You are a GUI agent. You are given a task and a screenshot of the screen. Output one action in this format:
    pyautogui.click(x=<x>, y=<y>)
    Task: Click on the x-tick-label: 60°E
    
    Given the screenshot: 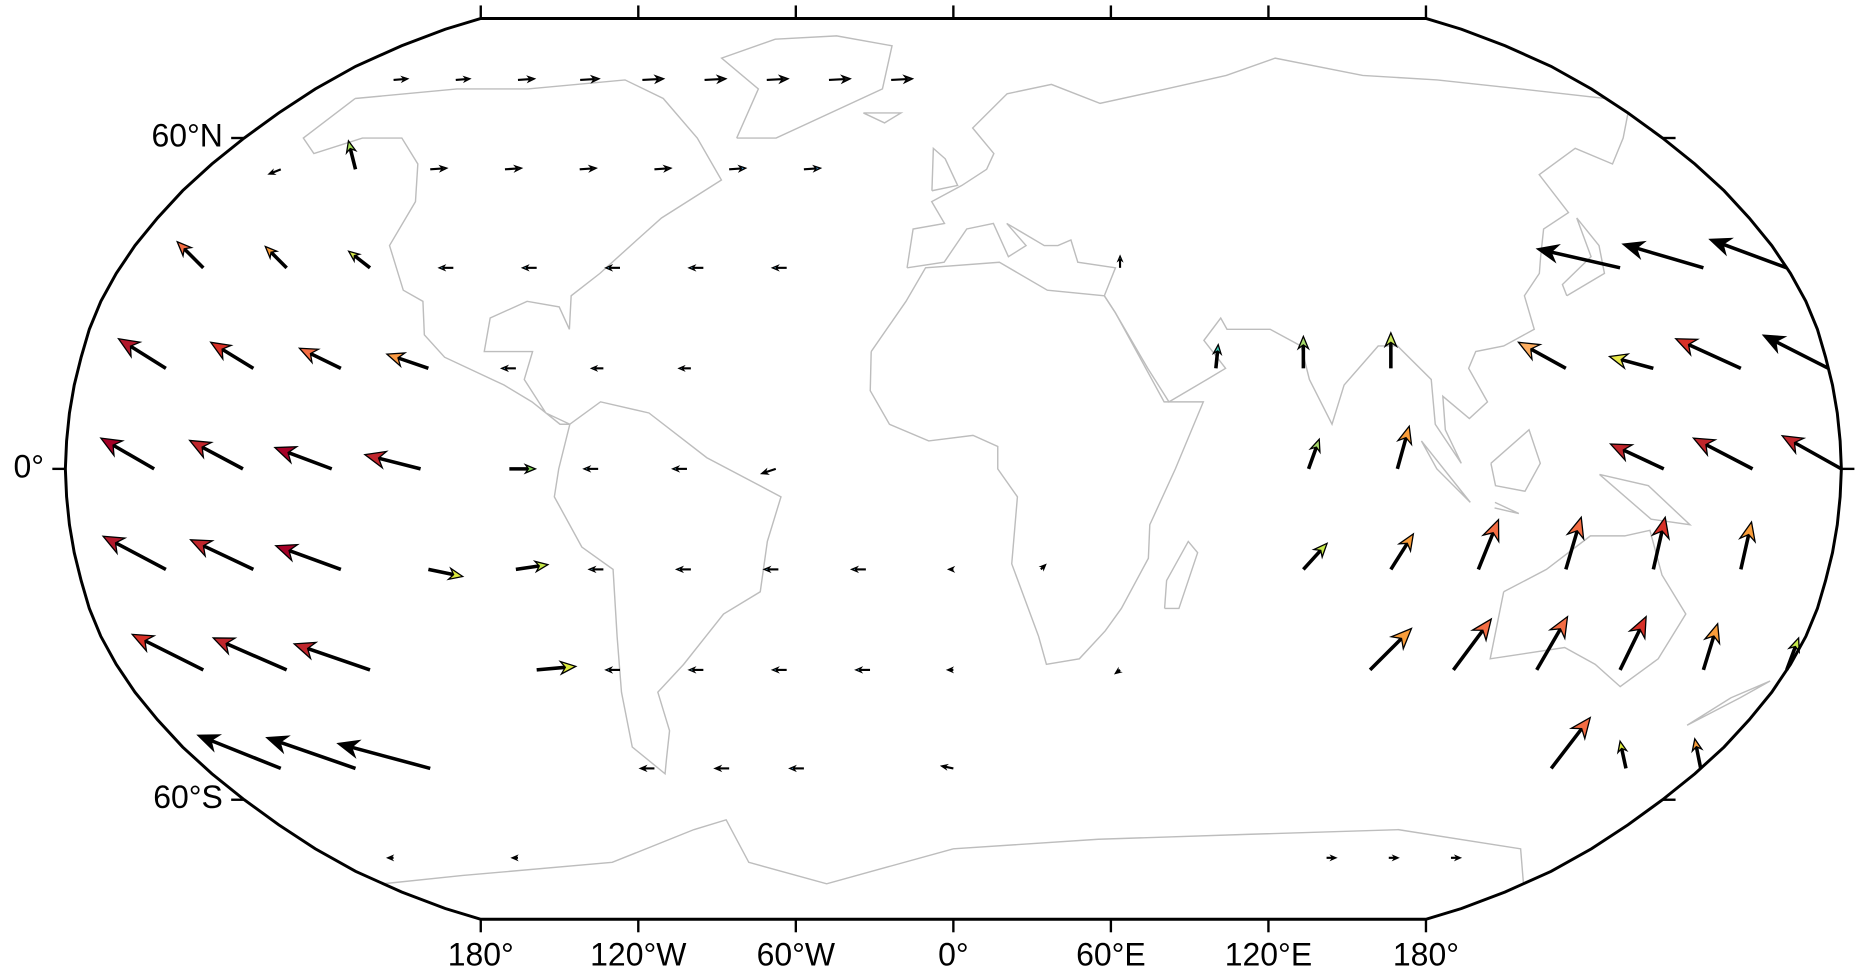 What is the action you would take?
    pyautogui.click(x=1111, y=955)
    